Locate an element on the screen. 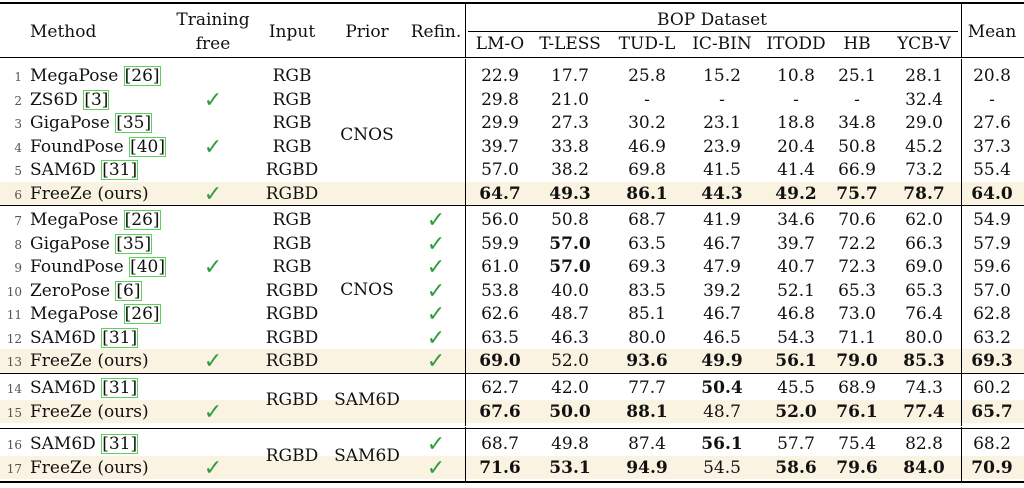  score-t-less: 46.3 is located at coordinates (570, 337).